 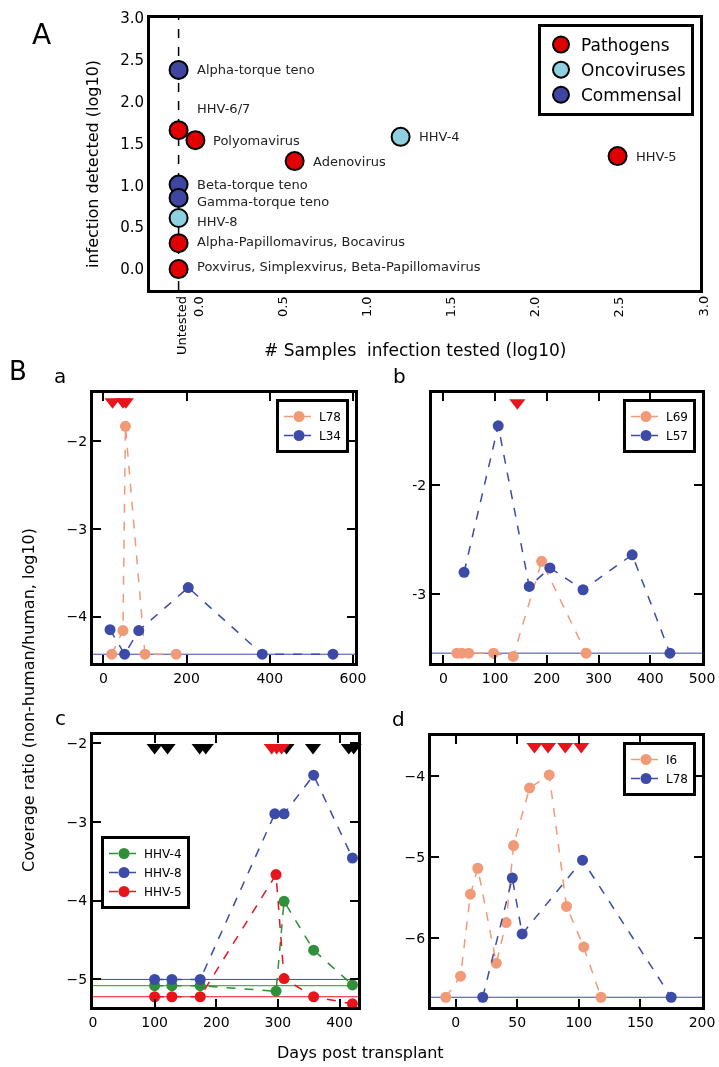 What do you see at coordinates (535, 307) in the screenshot?
I see `x-tick-label: 2.0` at bounding box center [535, 307].